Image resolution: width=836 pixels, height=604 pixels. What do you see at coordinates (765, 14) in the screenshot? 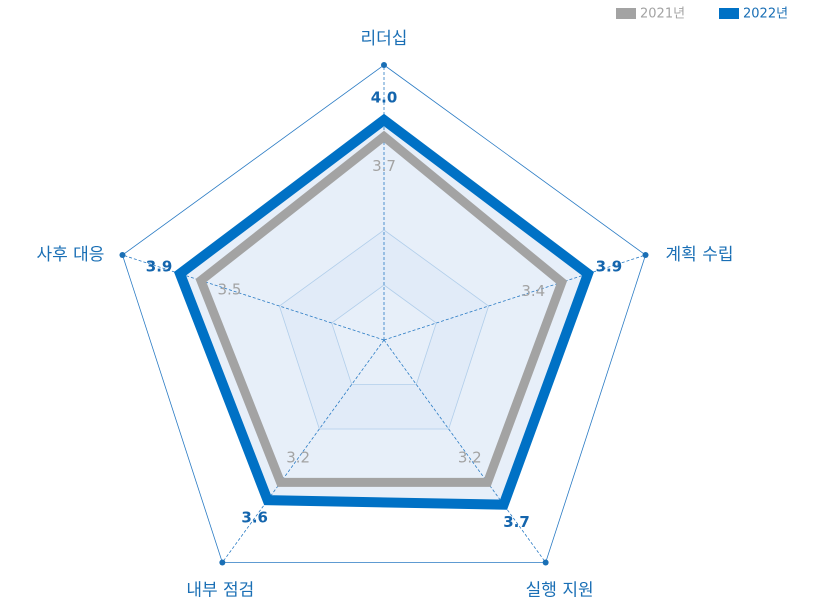
I see `legend-label: 2022년` at bounding box center [765, 14].